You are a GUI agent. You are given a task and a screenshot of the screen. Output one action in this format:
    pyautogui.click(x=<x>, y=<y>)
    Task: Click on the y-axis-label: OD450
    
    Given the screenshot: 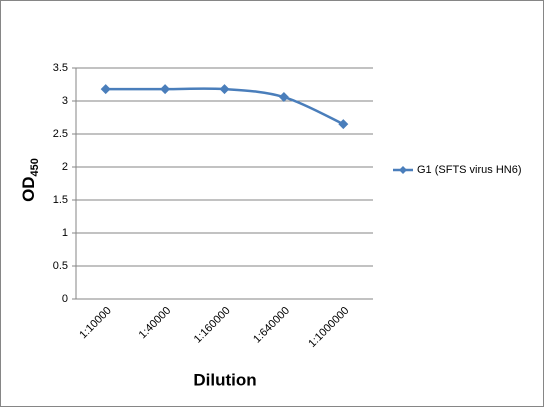 What is the action you would take?
    pyautogui.click(x=29, y=180)
    